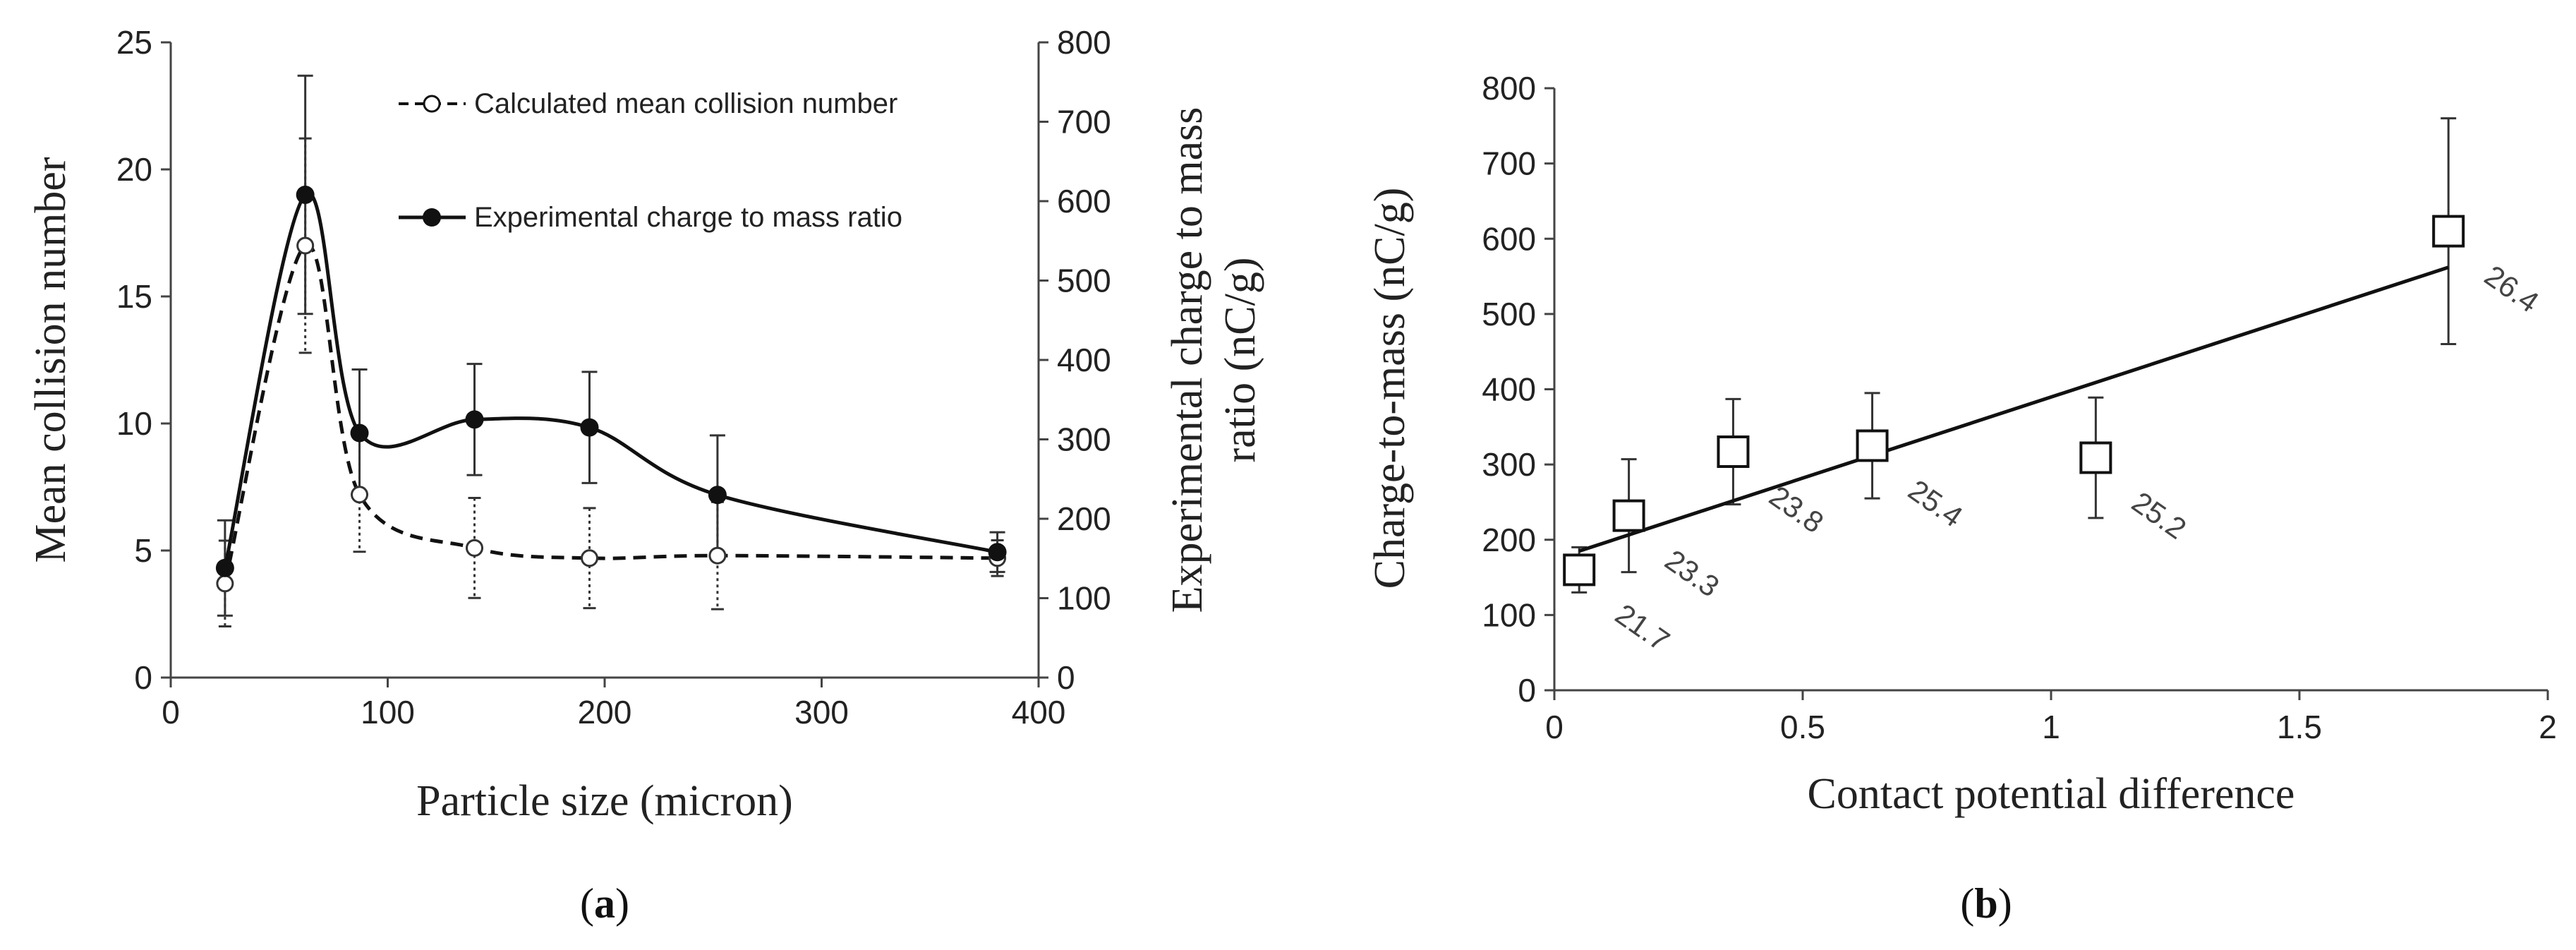 This screenshot has width=2576, height=950. I want to click on chart-a-left-tick-label: 15, so click(134, 296).